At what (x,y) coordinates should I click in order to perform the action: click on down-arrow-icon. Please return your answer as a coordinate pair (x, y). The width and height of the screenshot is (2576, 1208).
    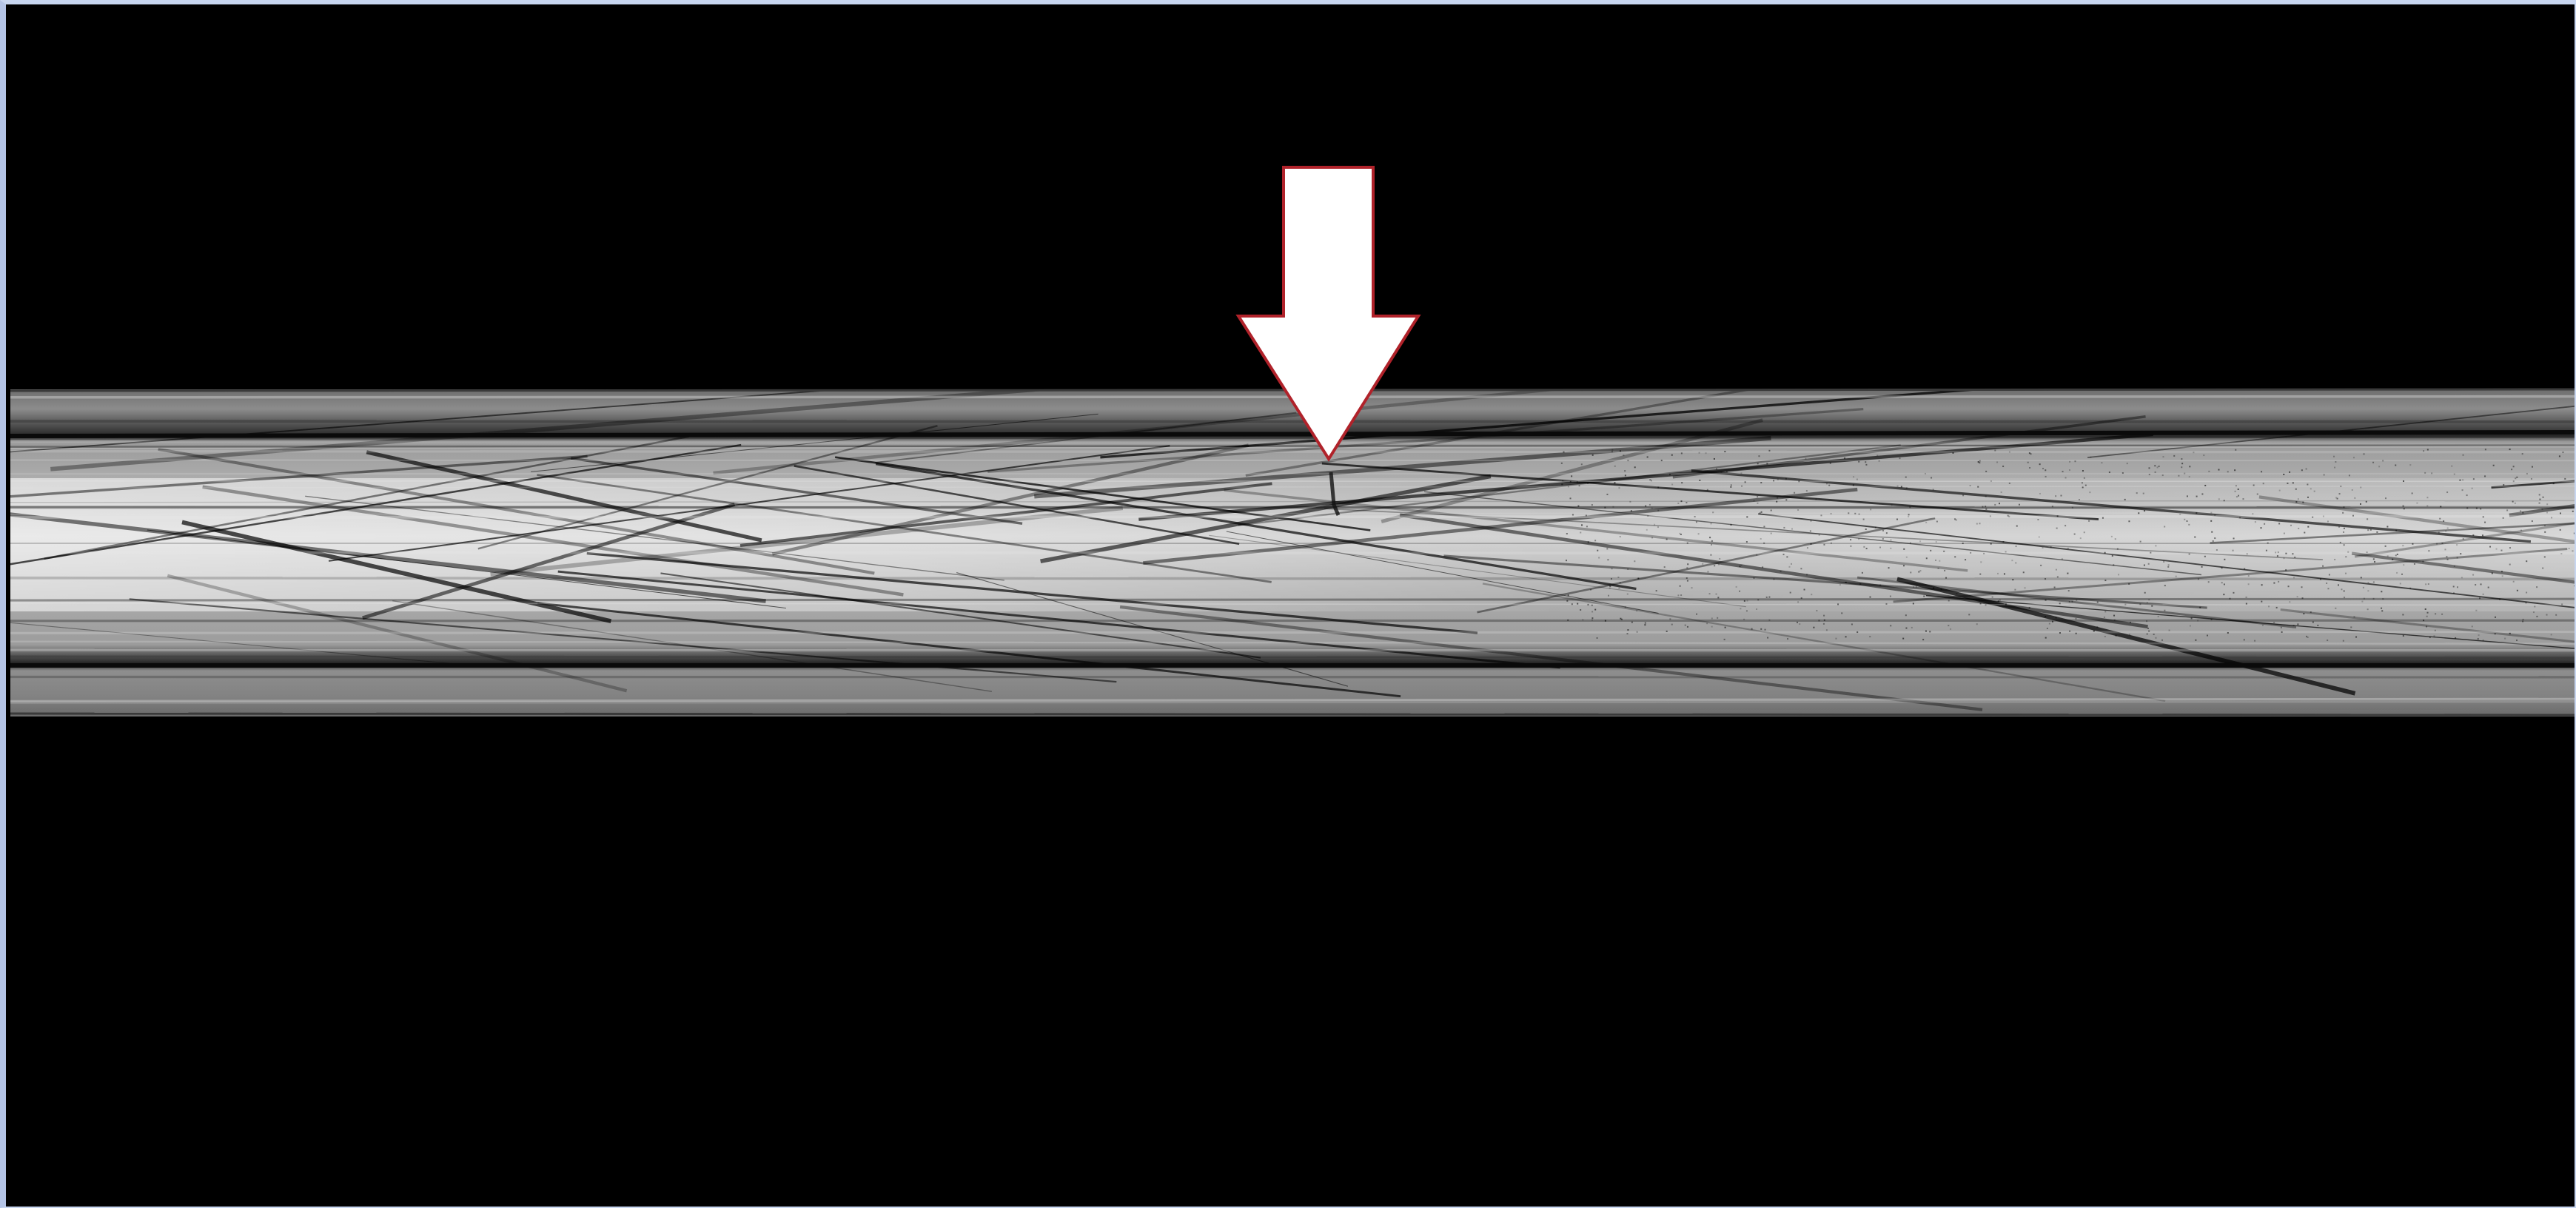
    Looking at the image, I should click on (1328, 314).